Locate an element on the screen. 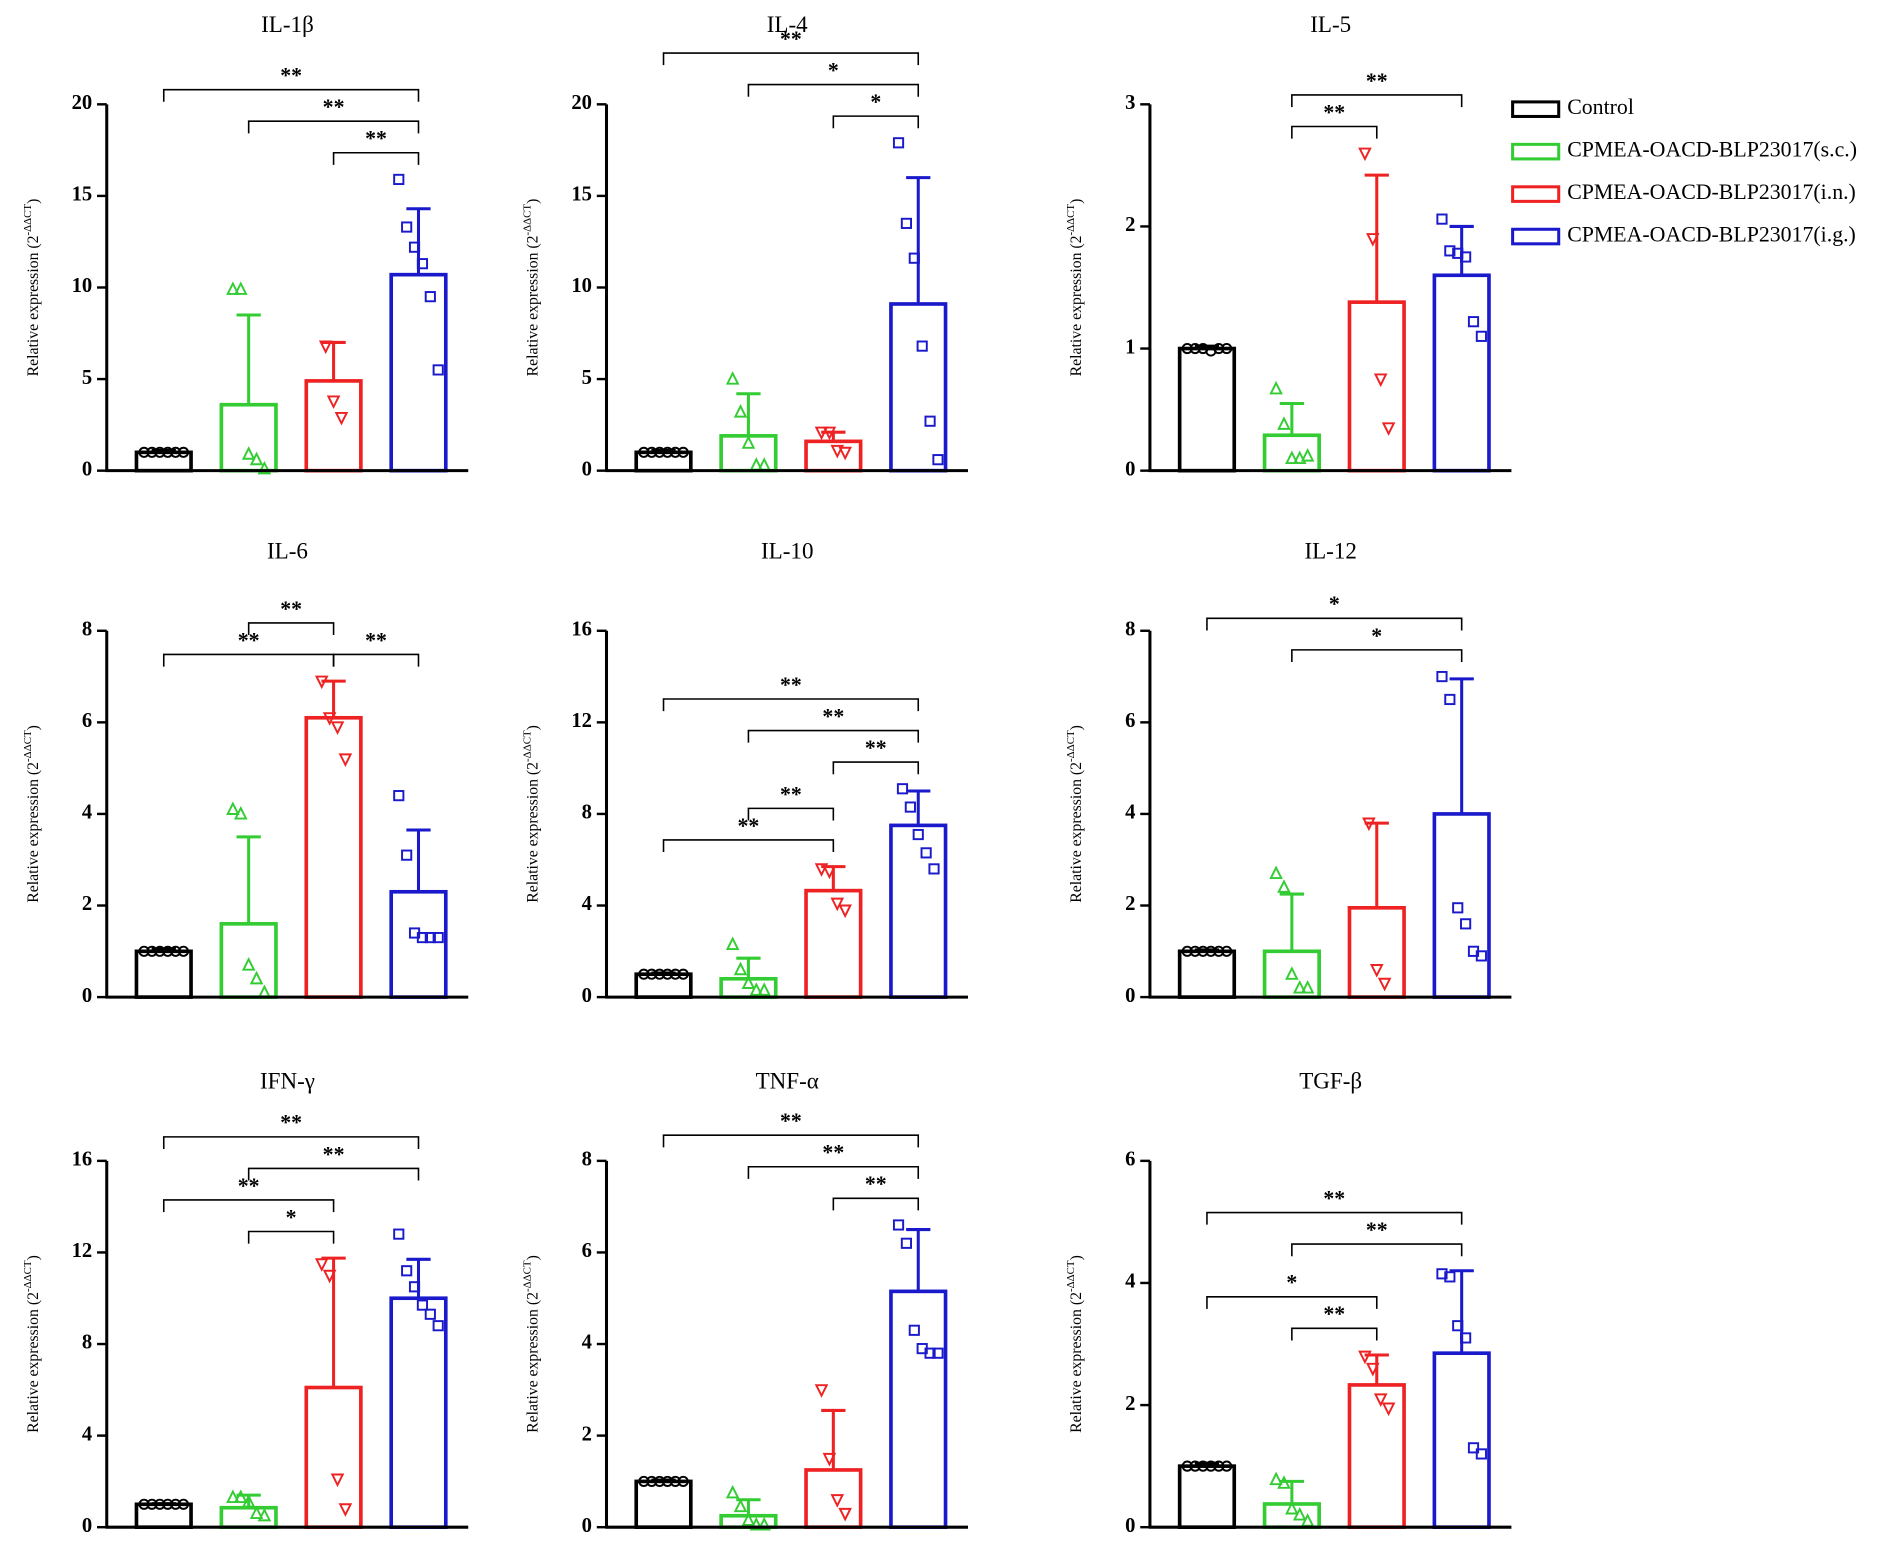  chart-title: IL-1β is located at coordinates (287, 24).